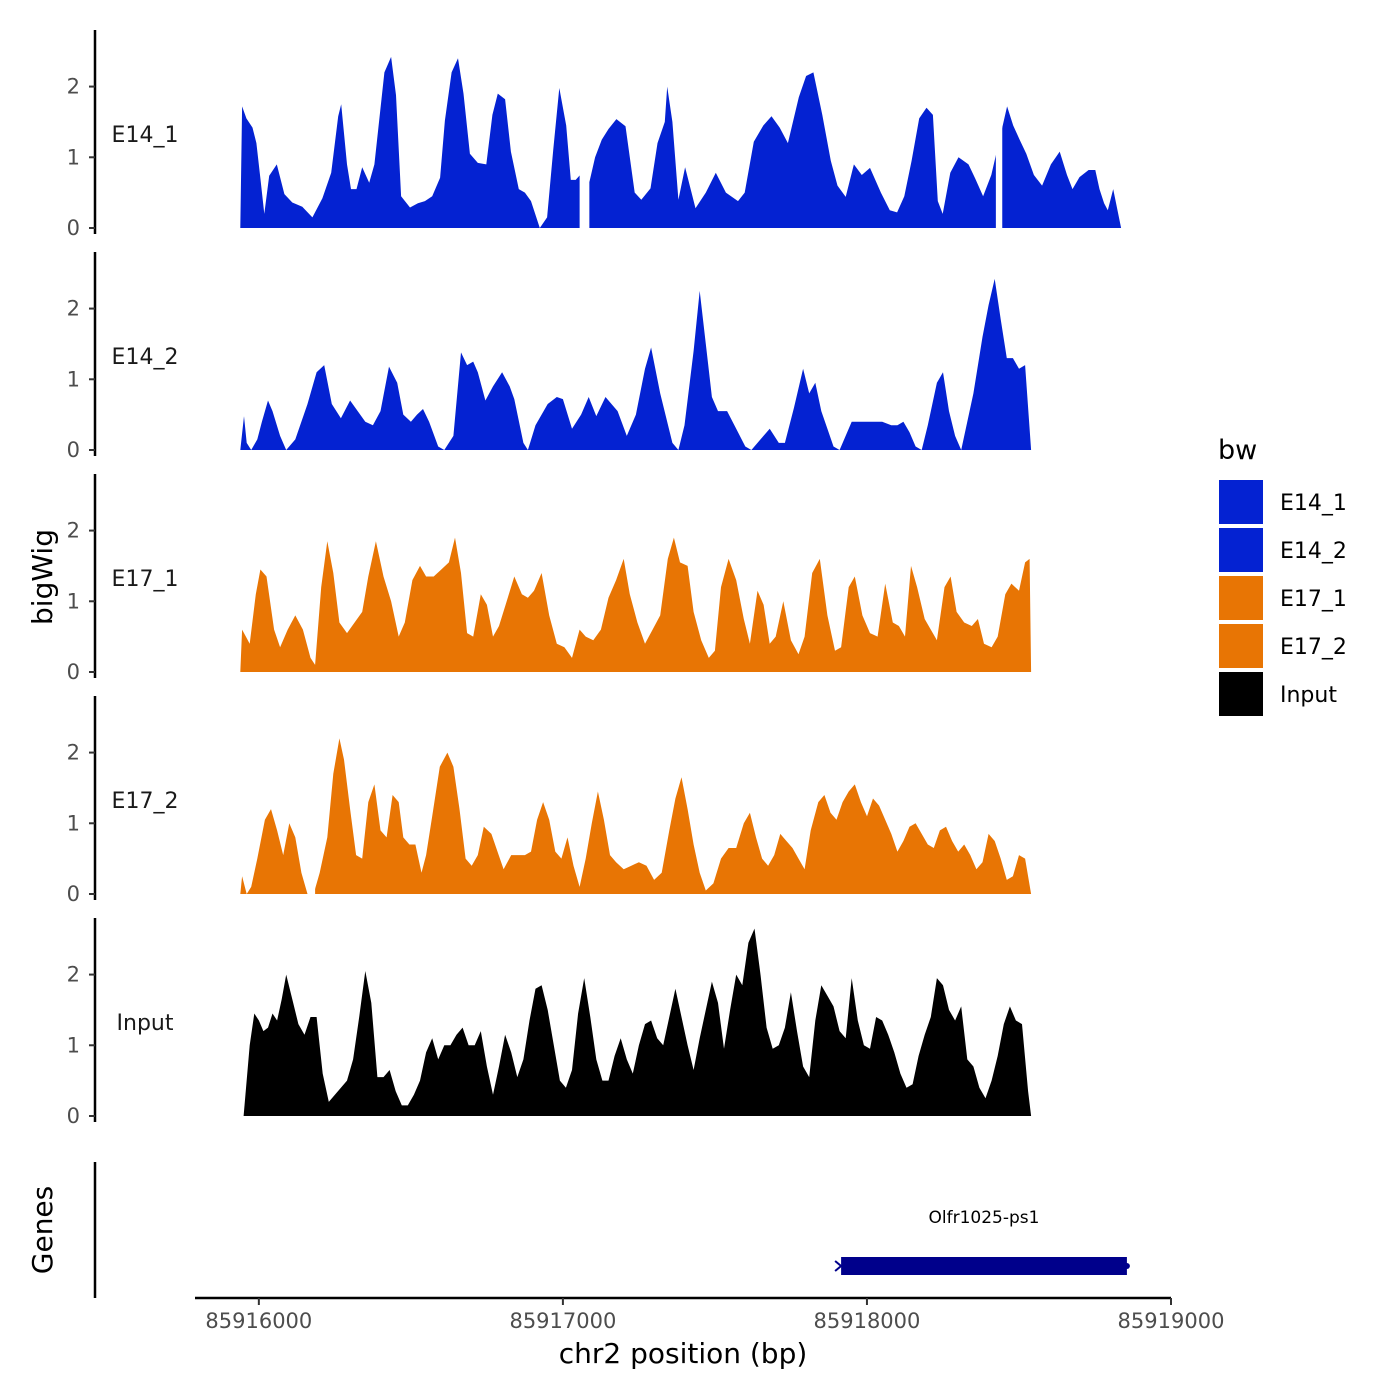  Describe the element at coordinates (42, 577) in the screenshot. I see `y-axis-title: bigWig` at that location.